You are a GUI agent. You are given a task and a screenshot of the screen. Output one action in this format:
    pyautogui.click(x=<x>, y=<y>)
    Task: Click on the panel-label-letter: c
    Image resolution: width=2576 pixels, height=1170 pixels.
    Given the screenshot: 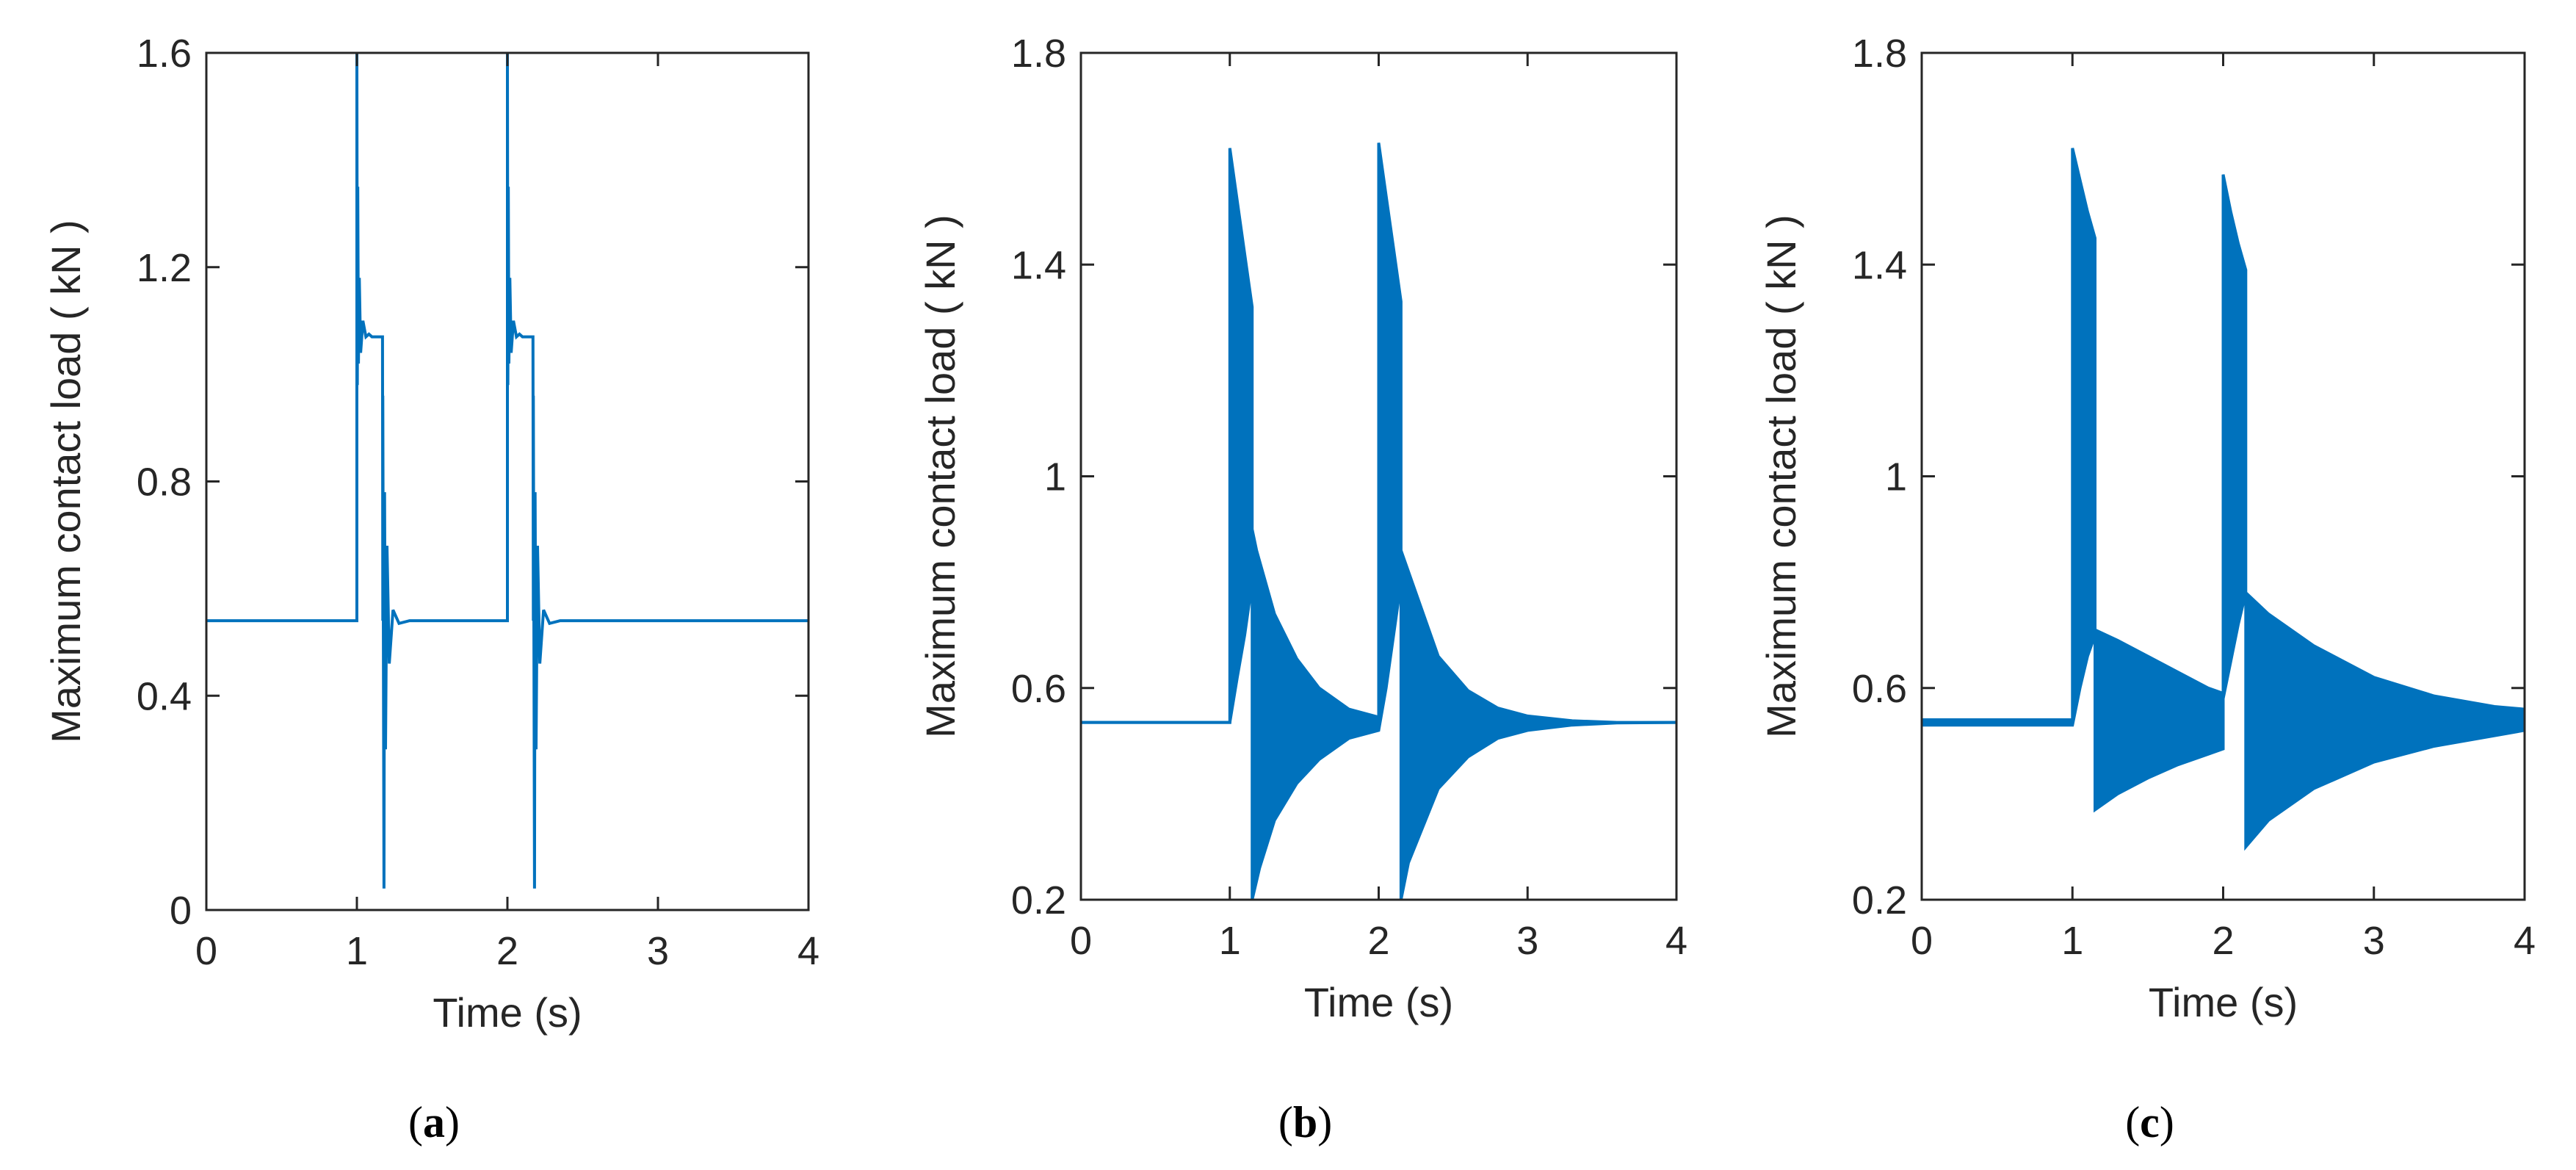 What is the action you would take?
    pyautogui.click(x=2150, y=1122)
    